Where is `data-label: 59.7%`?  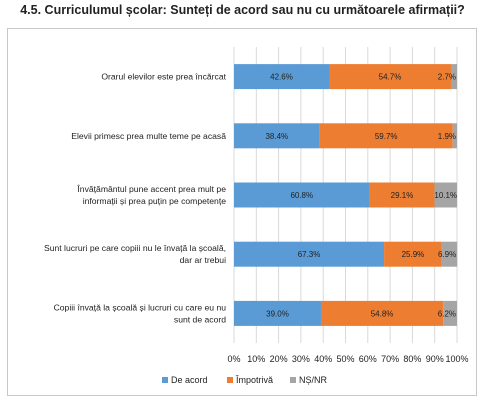 data-label: 59.7% is located at coordinates (386, 136).